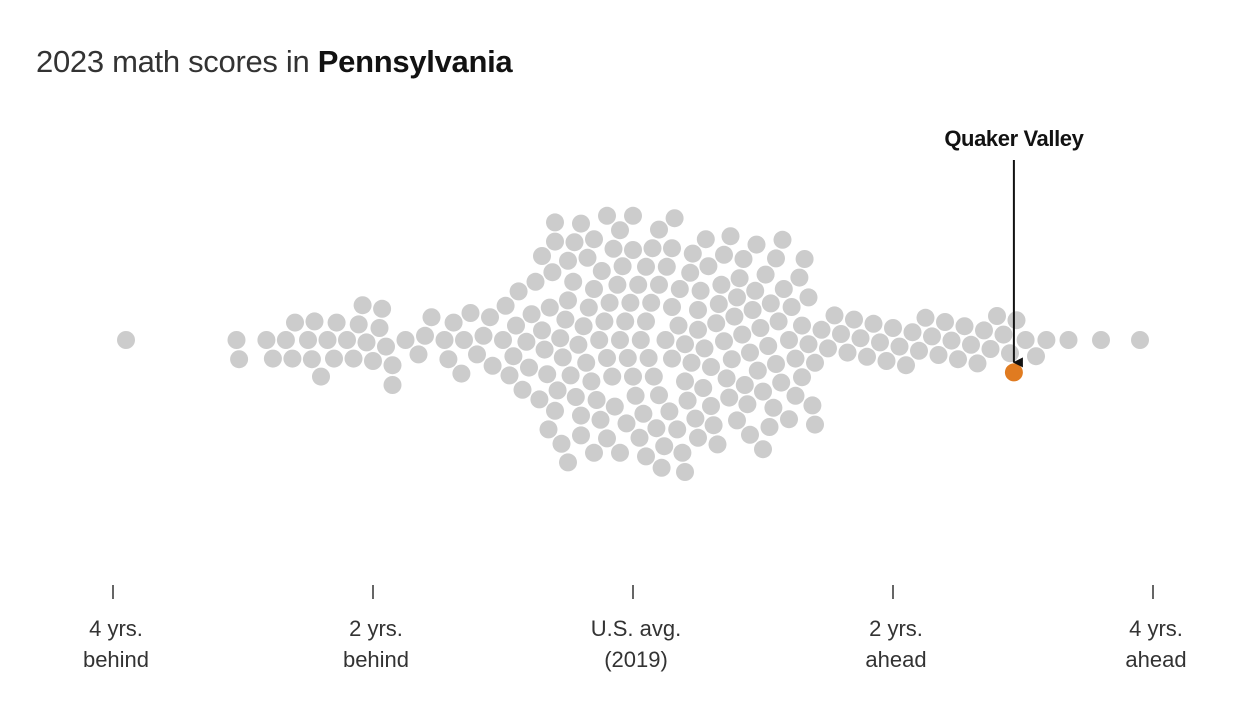 This screenshot has height=710, width=1246. What do you see at coordinates (1014, 247) in the screenshot?
I see `highlight-annotation: Quaker Valley` at bounding box center [1014, 247].